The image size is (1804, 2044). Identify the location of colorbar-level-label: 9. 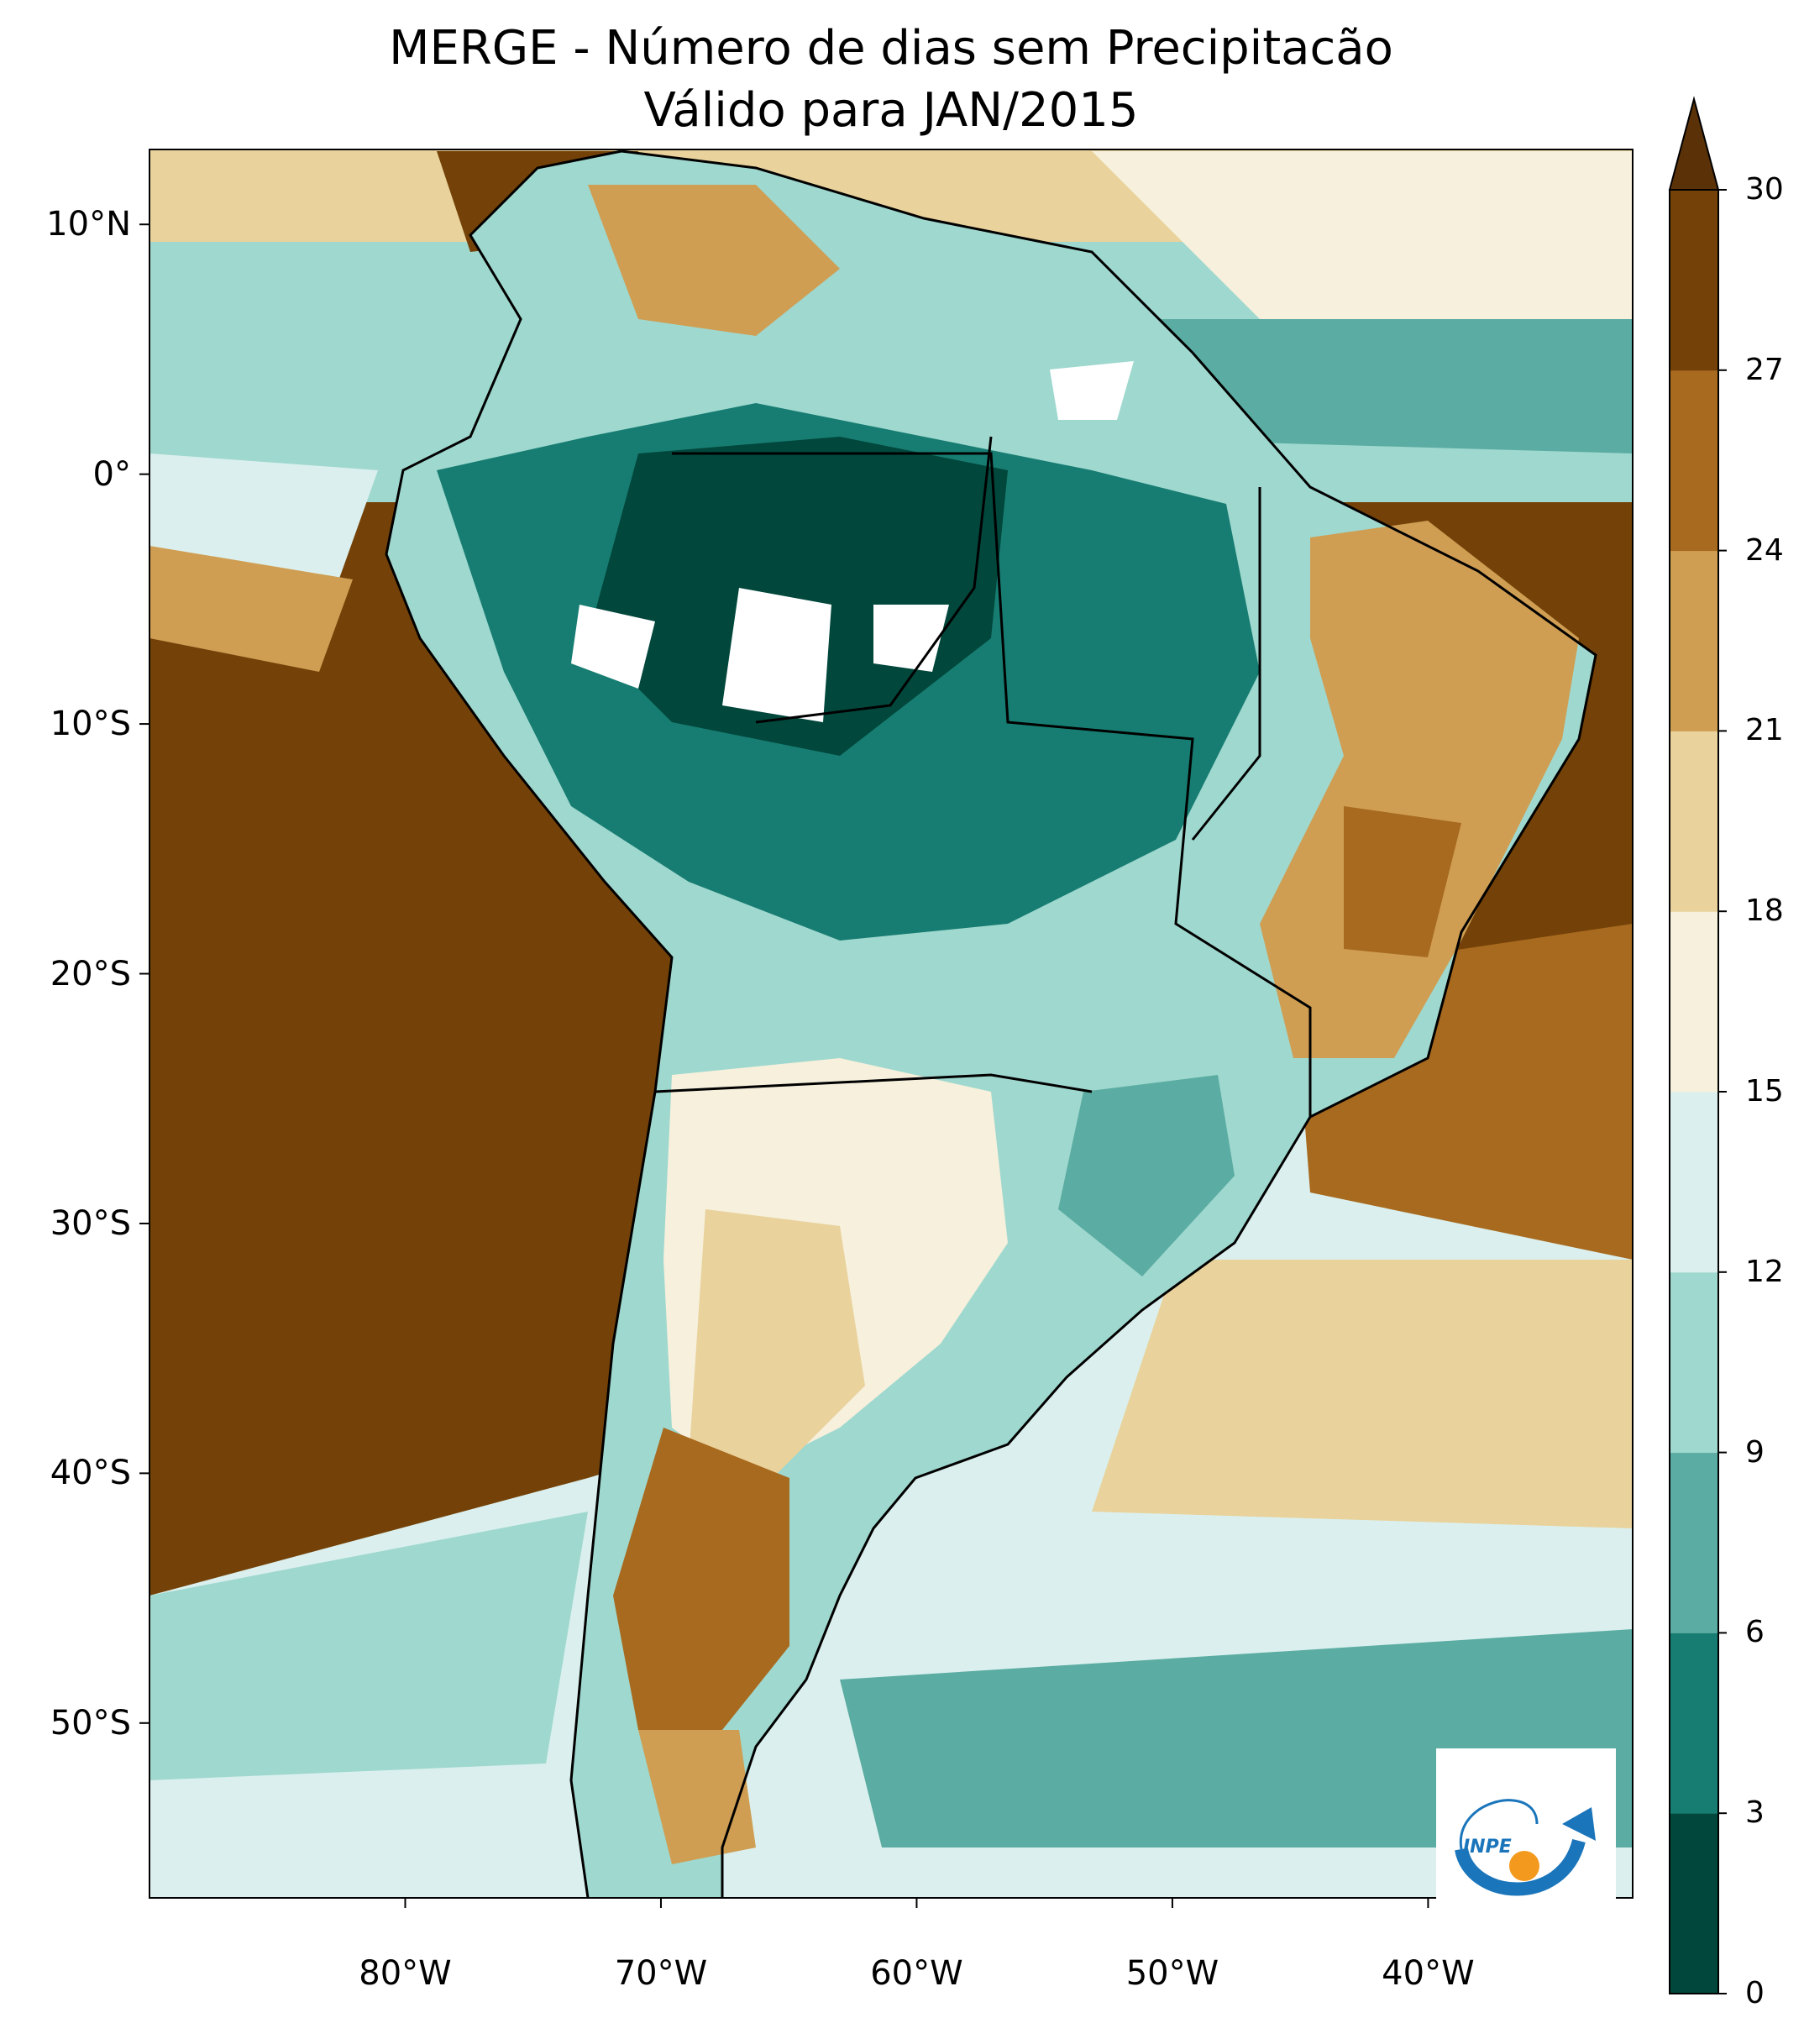
(1755, 1452).